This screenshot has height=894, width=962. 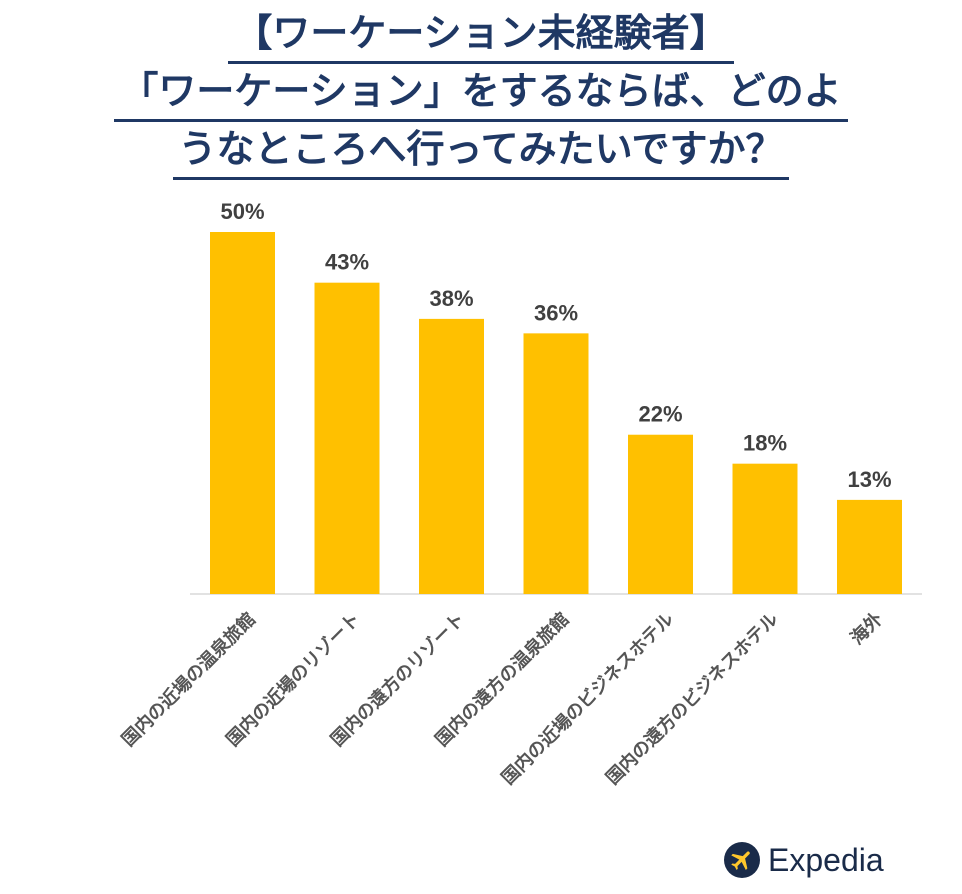 I want to click on category-label-6: 国内の遠方のビジネスホテル, so click(x=692, y=698).